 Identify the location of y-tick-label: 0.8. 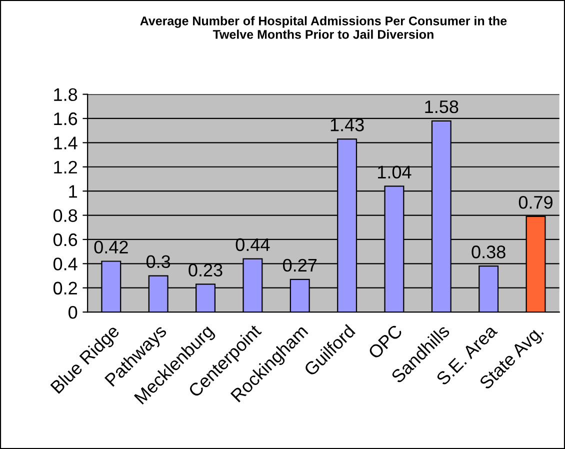
(65, 215).